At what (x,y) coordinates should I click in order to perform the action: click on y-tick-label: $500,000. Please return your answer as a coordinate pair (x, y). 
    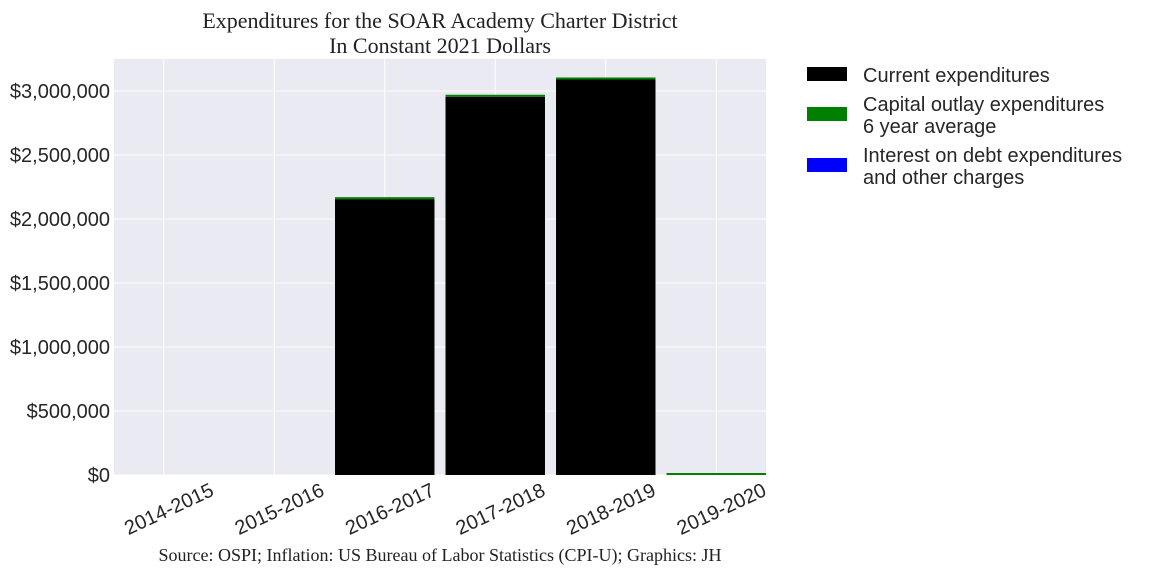
    Looking at the image, I should click on (68, 412).